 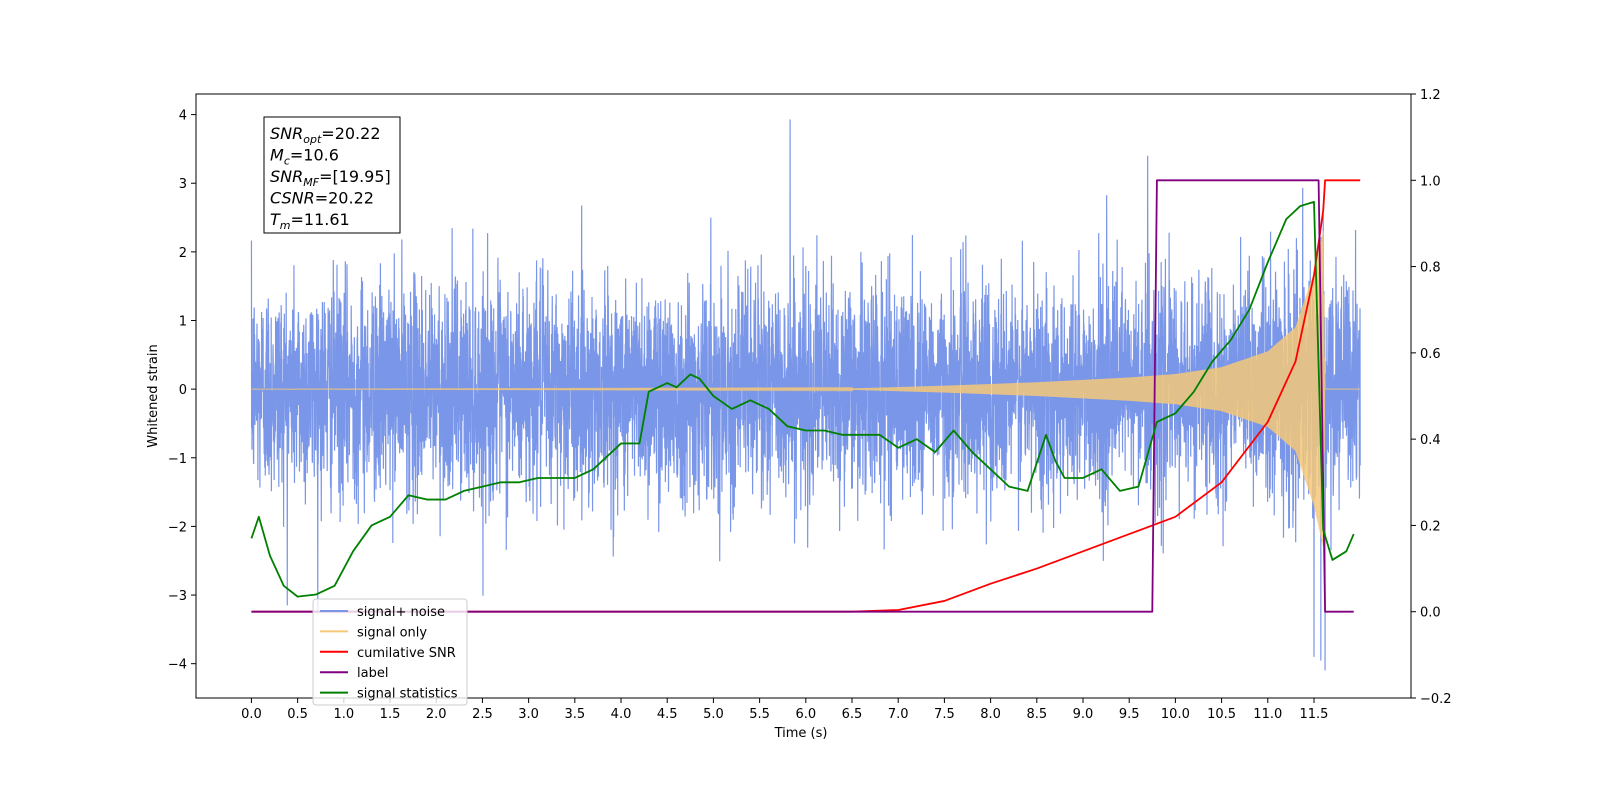 I want to click on annotation-subscript: opt, so click(x=312, y=139).